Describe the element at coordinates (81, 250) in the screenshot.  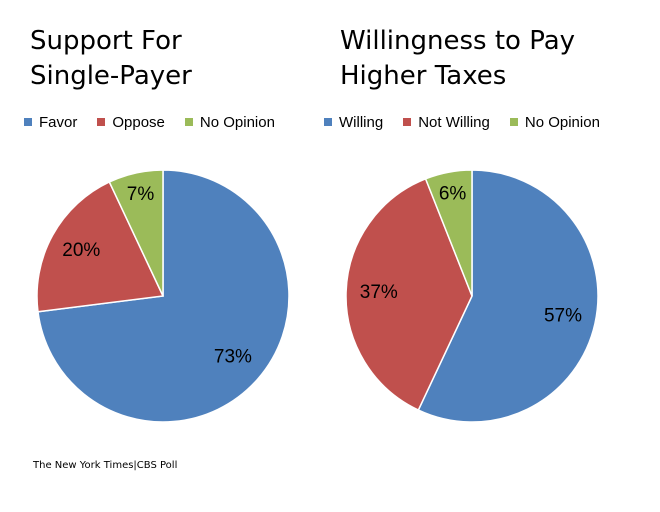
I see `data-label-oppose: 20%` at that location.